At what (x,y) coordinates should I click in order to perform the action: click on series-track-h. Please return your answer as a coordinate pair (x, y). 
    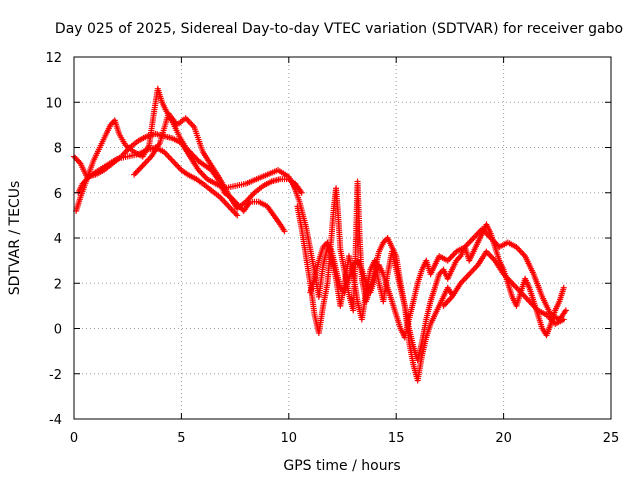
    Looking at the image, I should click on (503, 287).